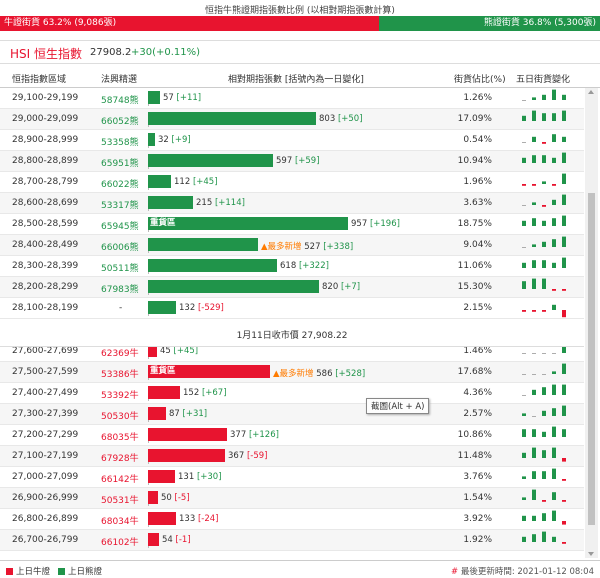 This screenshot has height=578, width=600. I want to click on table-row: 28,600-28,699 53317熊 215 [+114] 3.63%, so click(292, 203).